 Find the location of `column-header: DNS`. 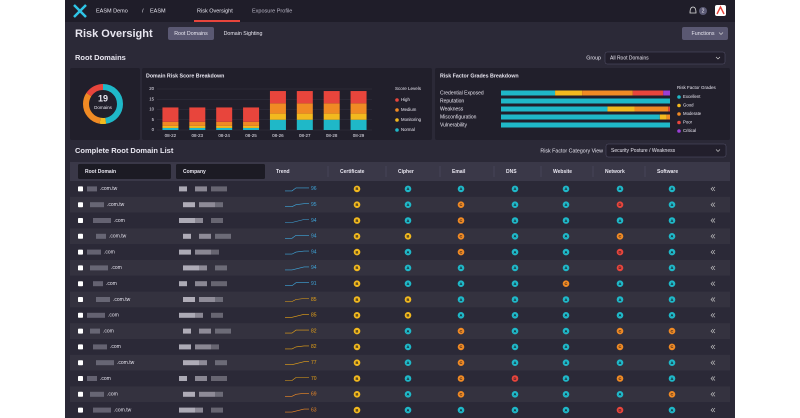

column-header: DNS is located at coordinates (511, 172).